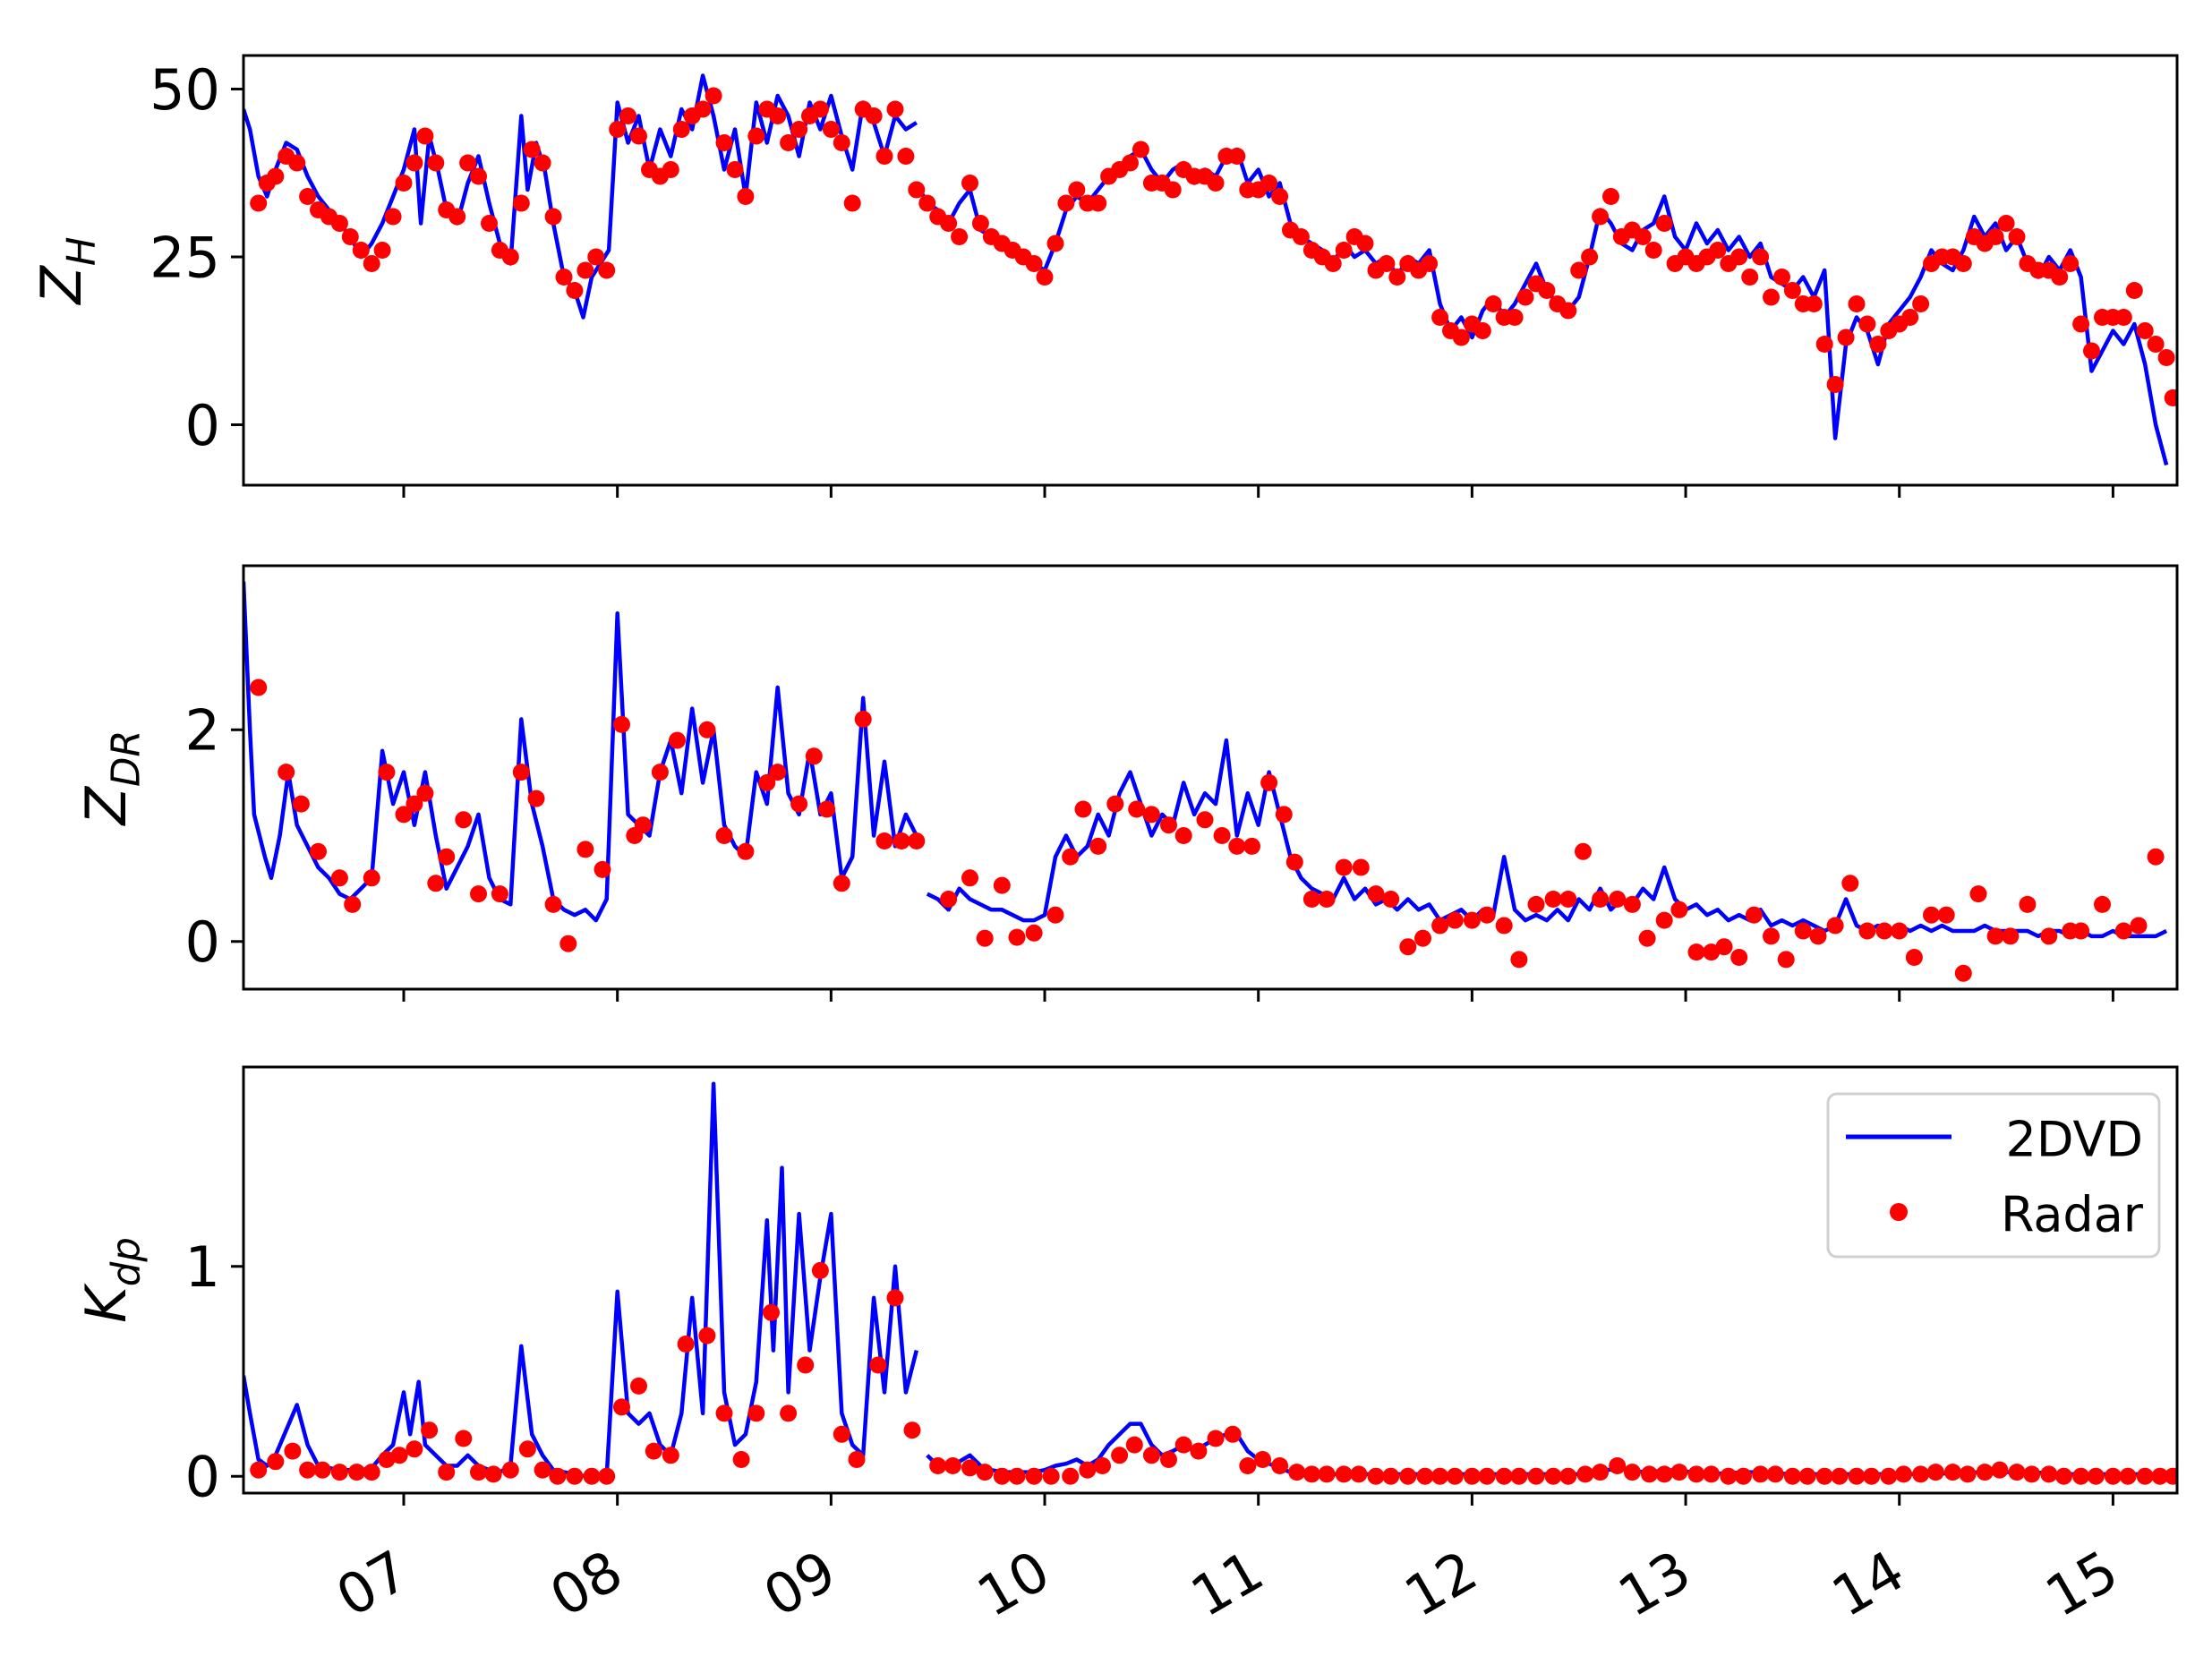 Image resolution: width=2212 pixels, height=1656 pixels. I want to click on 2dvd-line-segment, so click(1541, 306).